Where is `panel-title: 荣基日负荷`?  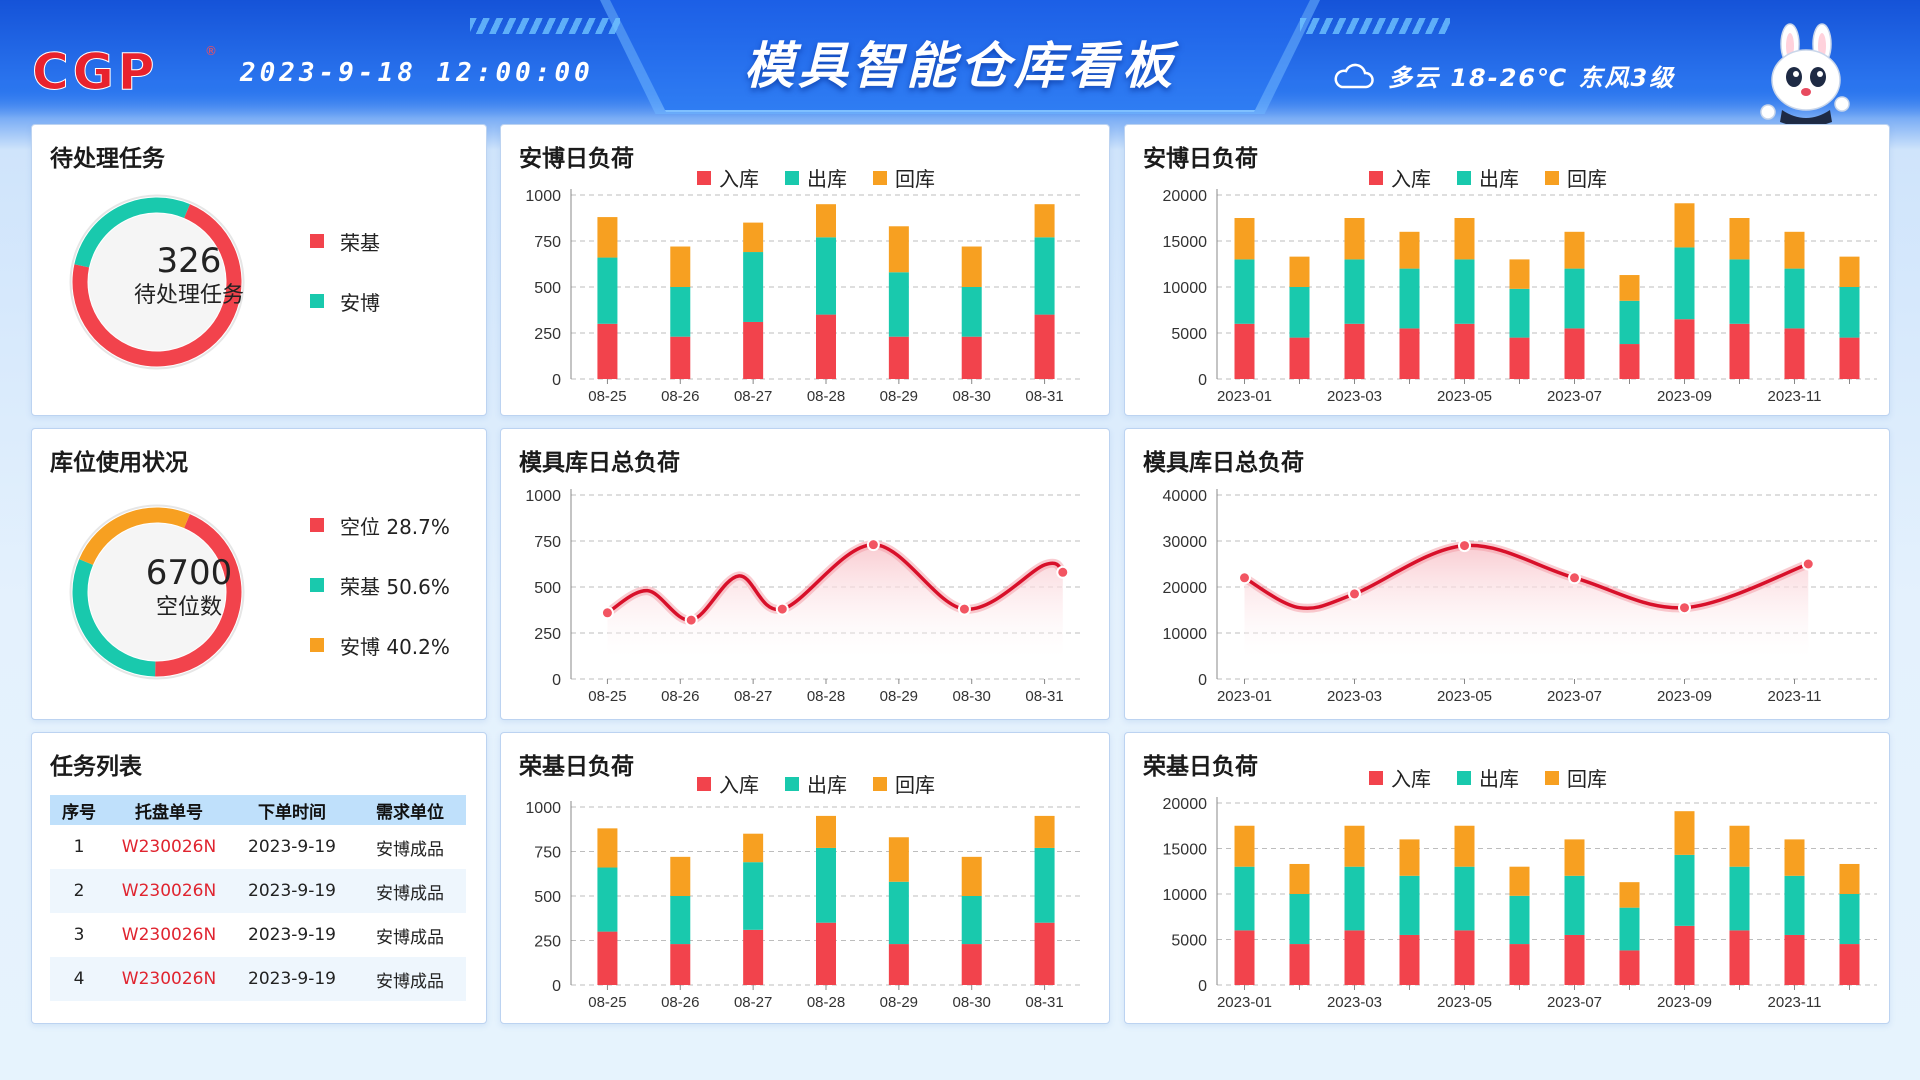 panel-title: 荣基日负荷 is located at coordinates (1200, 767).